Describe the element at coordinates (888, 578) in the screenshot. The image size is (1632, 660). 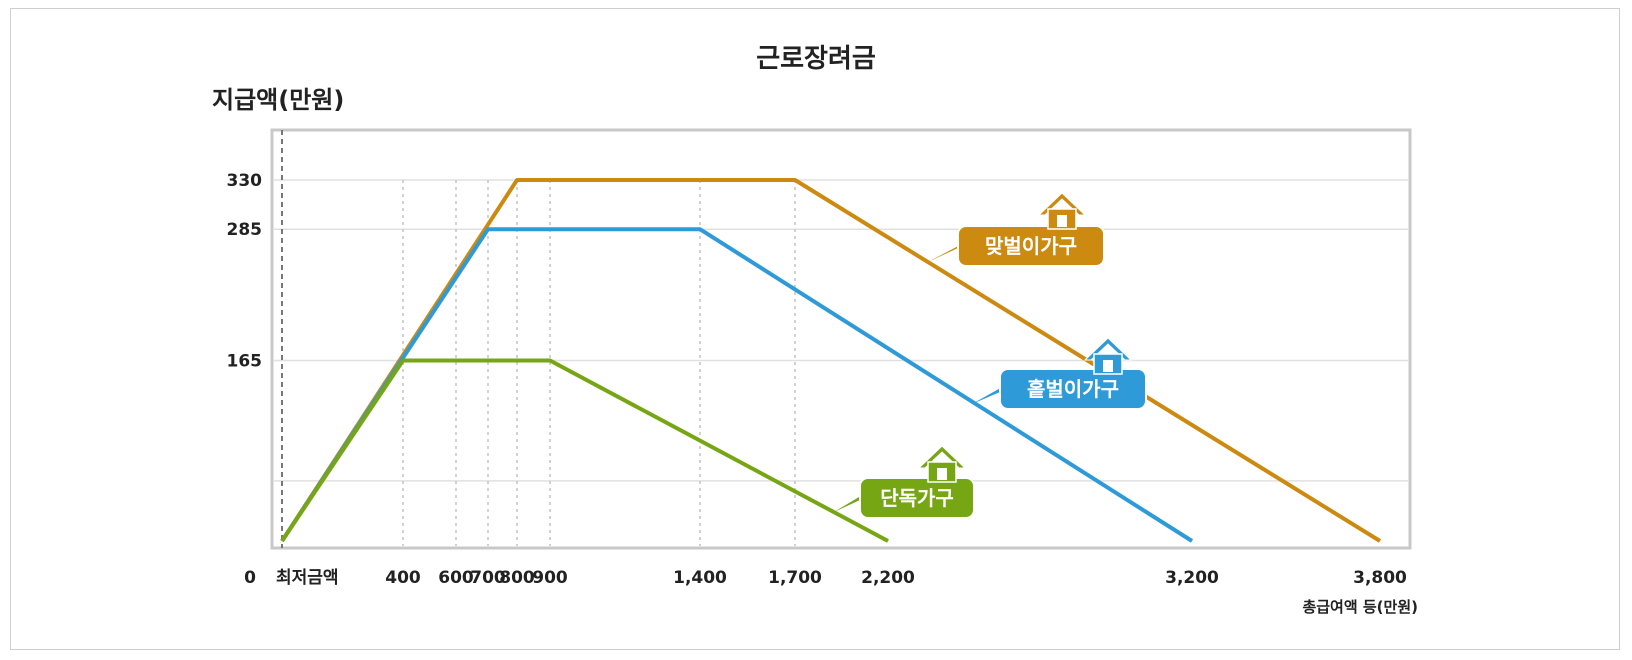
I see `x-tick-label: 2,200` at that location.